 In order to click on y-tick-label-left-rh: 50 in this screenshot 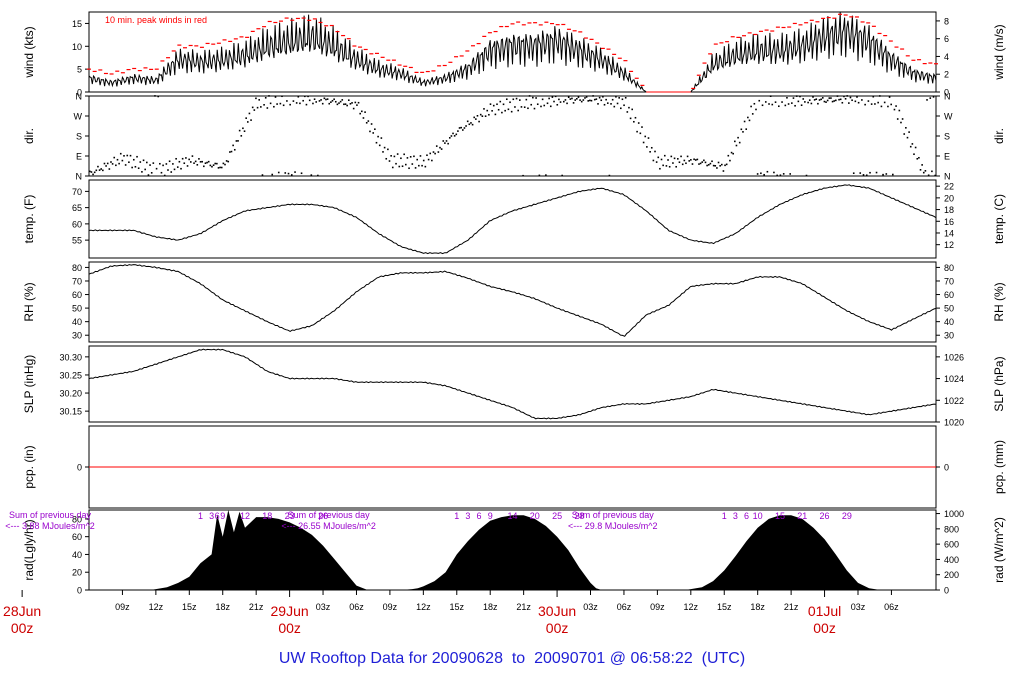, I will do `click(77, 309)`.